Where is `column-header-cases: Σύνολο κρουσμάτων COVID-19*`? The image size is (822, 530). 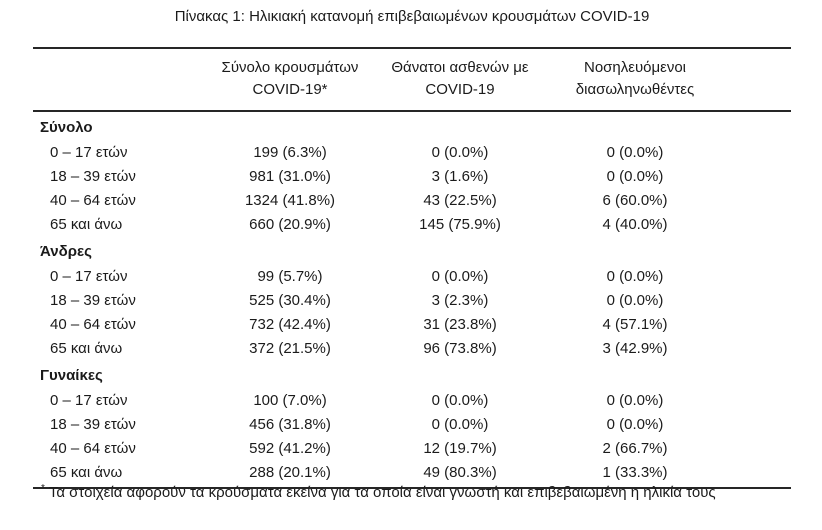
column-header-cases: Σύνολο κρουσμάτων COVID-19* is located at coordinates (290, 79).